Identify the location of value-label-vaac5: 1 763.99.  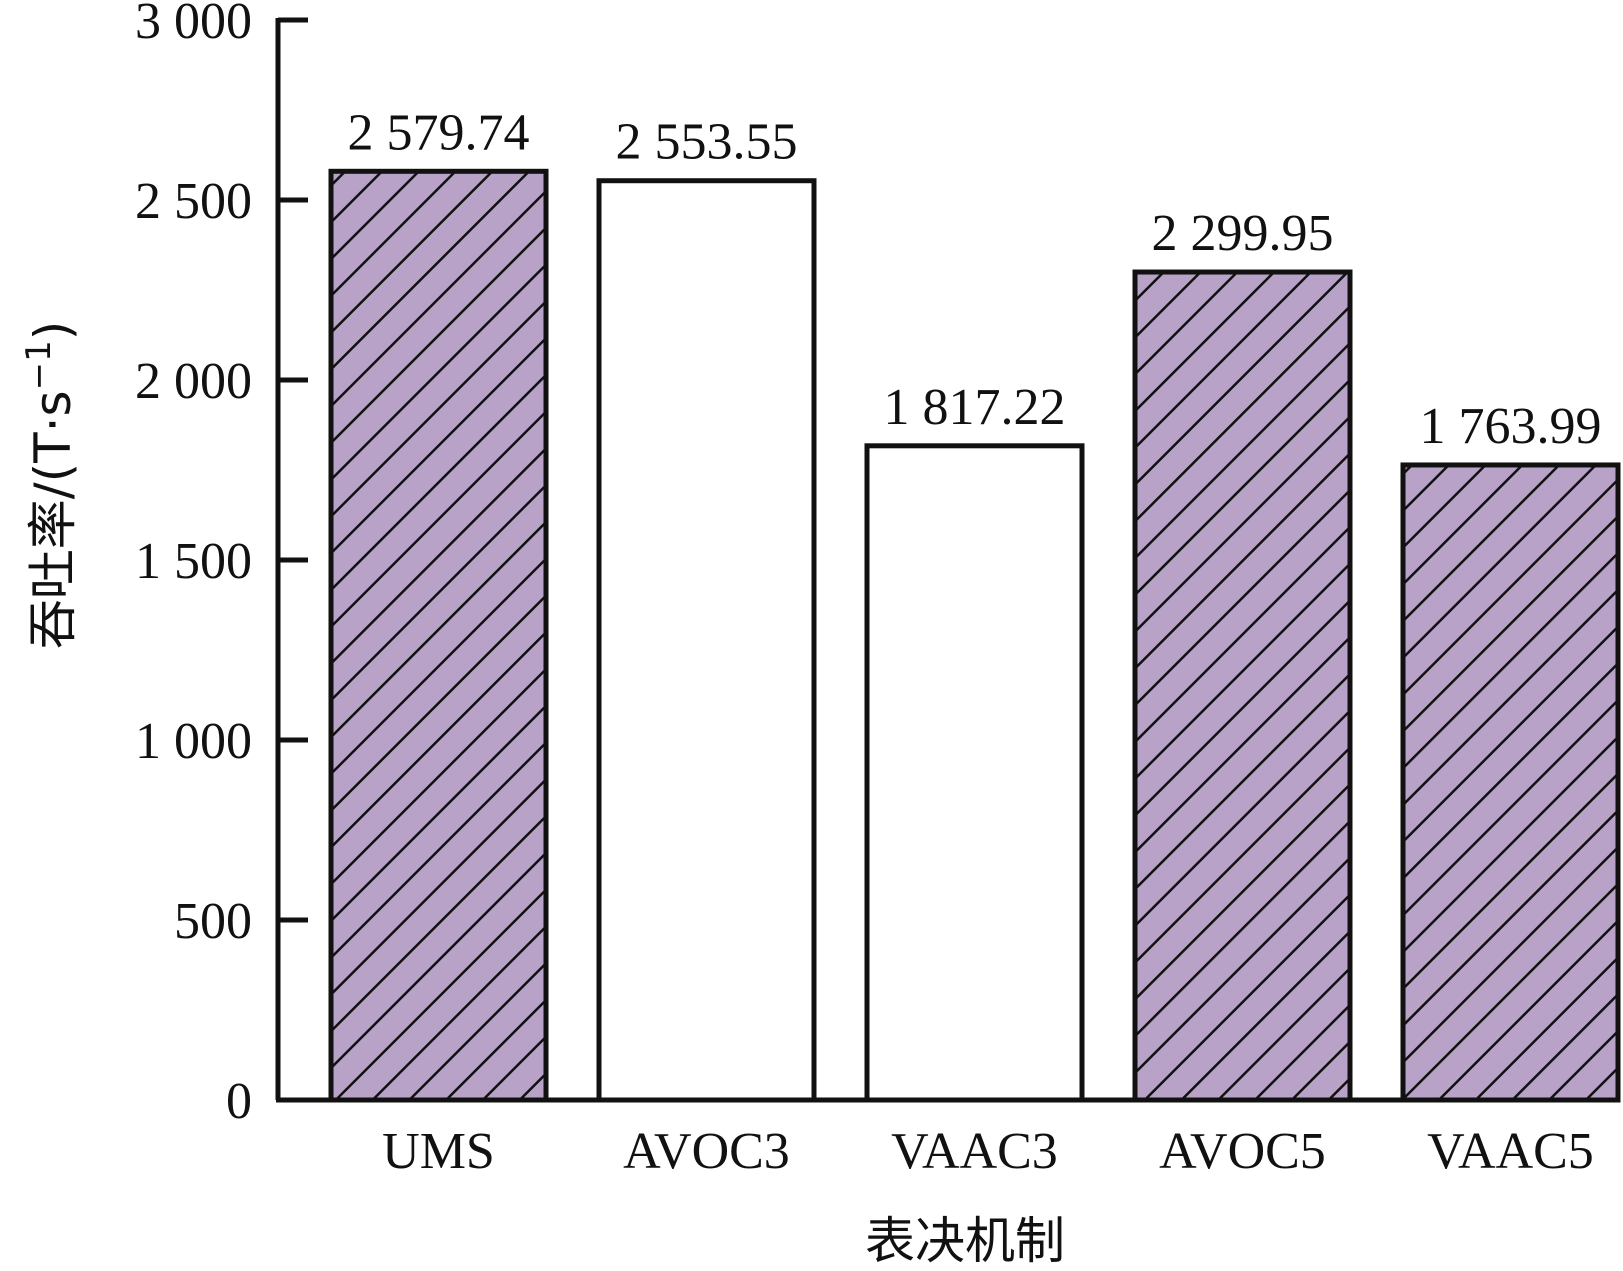
(1511, 426).